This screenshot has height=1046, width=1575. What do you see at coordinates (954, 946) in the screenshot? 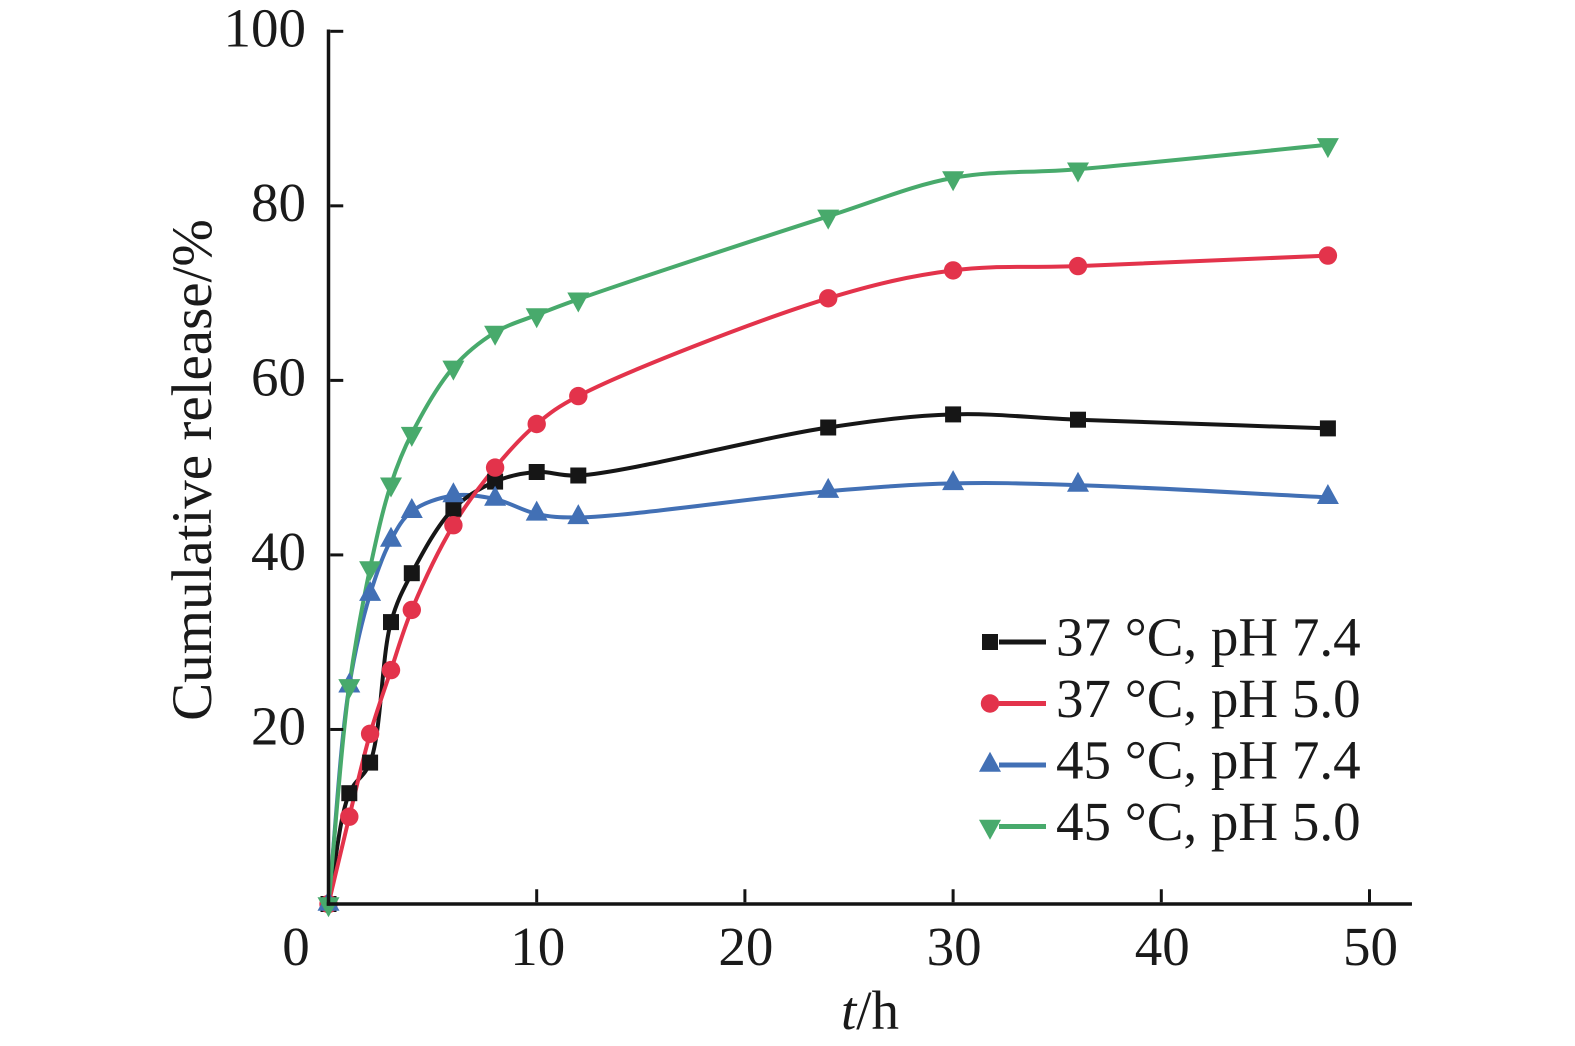
I see `svg-text: 30` at bounding box center [954, 946].